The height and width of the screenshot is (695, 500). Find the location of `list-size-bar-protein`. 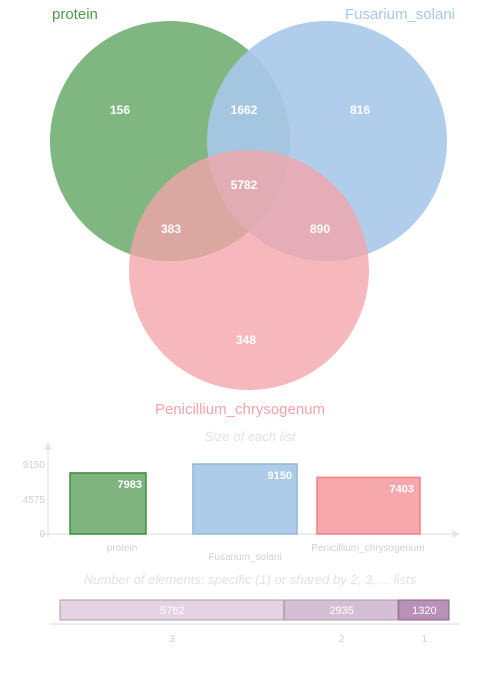

list-size-bar-protein is located at coordinates (108, 503).